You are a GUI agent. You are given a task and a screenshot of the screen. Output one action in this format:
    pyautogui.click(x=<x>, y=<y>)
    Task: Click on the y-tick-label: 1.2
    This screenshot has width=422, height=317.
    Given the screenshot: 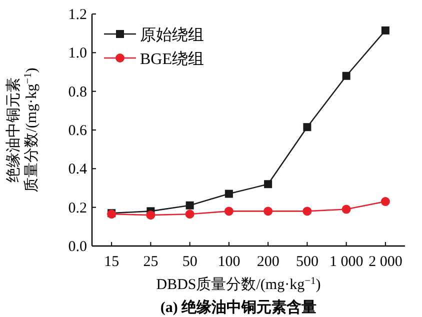 What is the action you would take?
    pyautogui.click(x=77, y=15)
    